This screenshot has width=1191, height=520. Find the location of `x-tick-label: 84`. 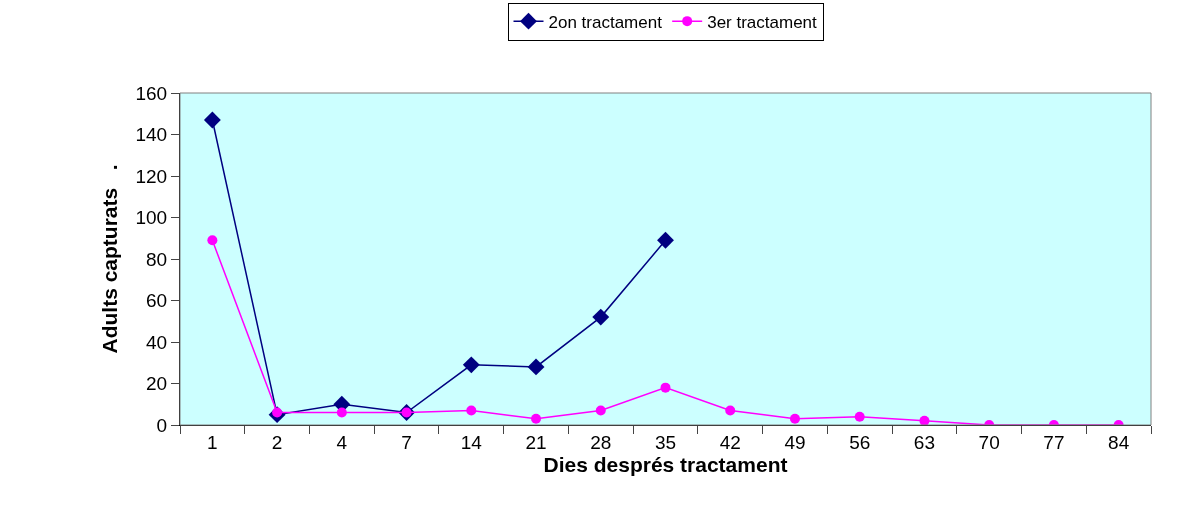

x-tick-label: 84 is located at coordinates (1119, 442).